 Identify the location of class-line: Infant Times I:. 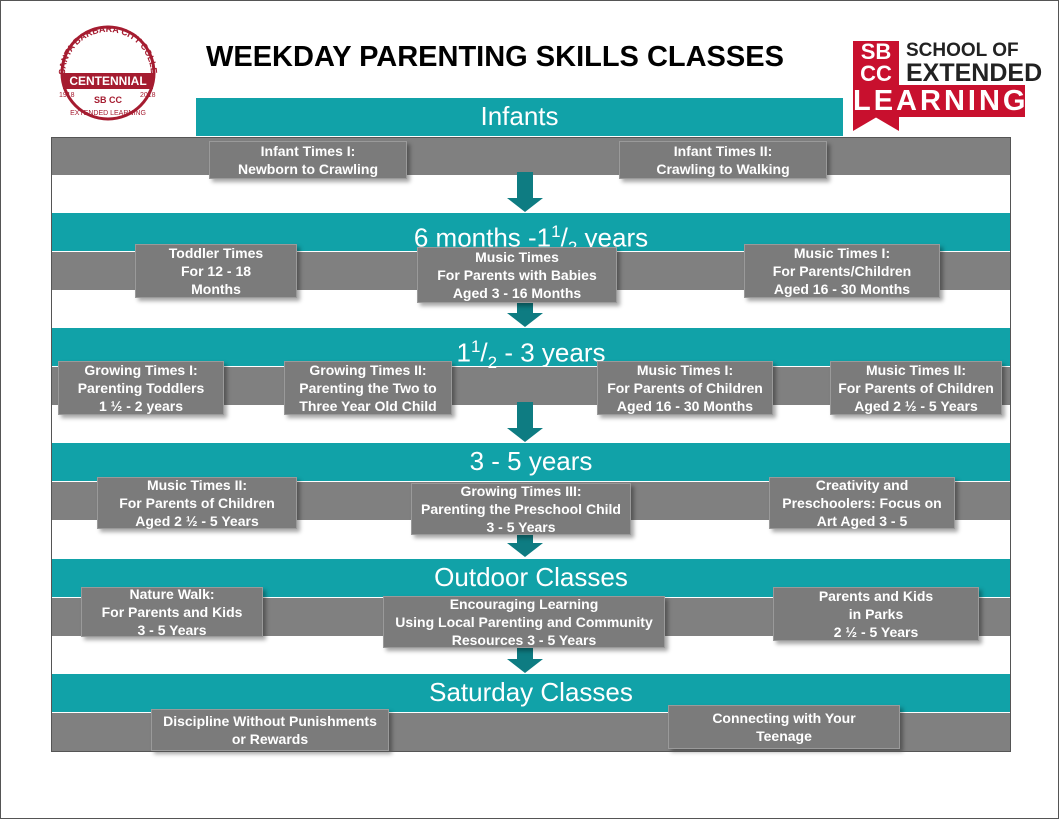
(308, 151).